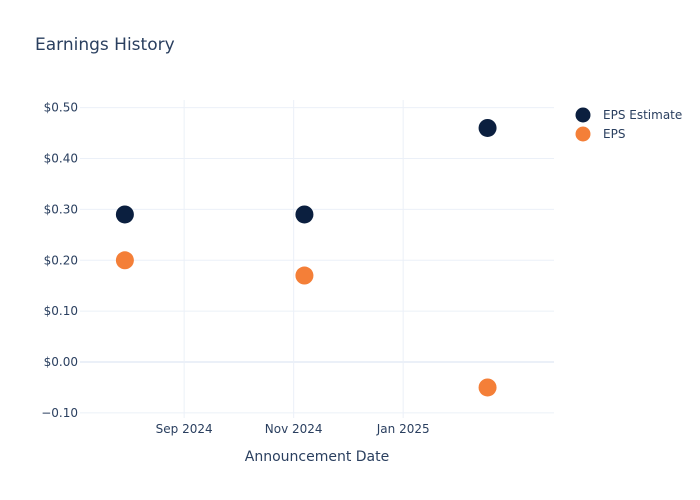 Image resolution: width=700 pixels, height=500 pixels. What do you see at coordinates (317, 457) in the screenshot?
I see `x-axis-title: Announcement Date` at bounding box center [317, 457].